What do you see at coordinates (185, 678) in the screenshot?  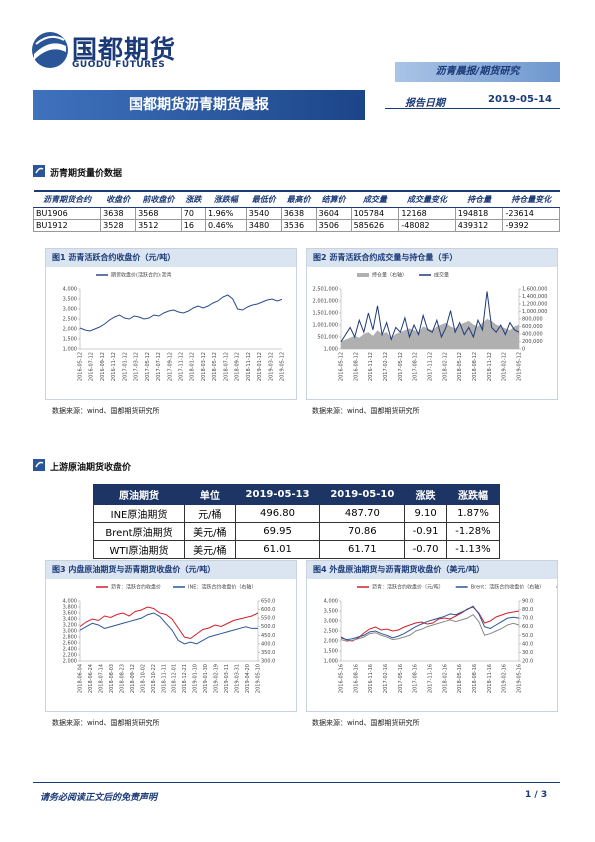 I see `x-tick-label: 2018-12-21` at bounding box center [185, 678].